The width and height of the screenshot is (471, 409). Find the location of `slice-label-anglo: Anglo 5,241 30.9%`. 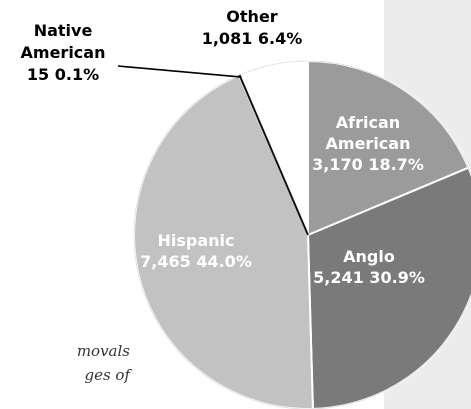

slice-label-anglo: Anglo 5,241 30.9% is located at coordinates (369, 267).